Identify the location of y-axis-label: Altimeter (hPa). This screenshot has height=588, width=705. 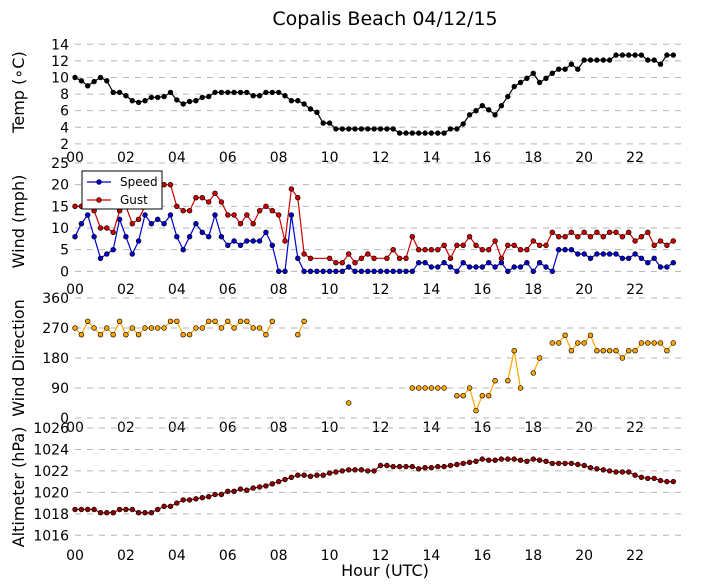
(18, 487).